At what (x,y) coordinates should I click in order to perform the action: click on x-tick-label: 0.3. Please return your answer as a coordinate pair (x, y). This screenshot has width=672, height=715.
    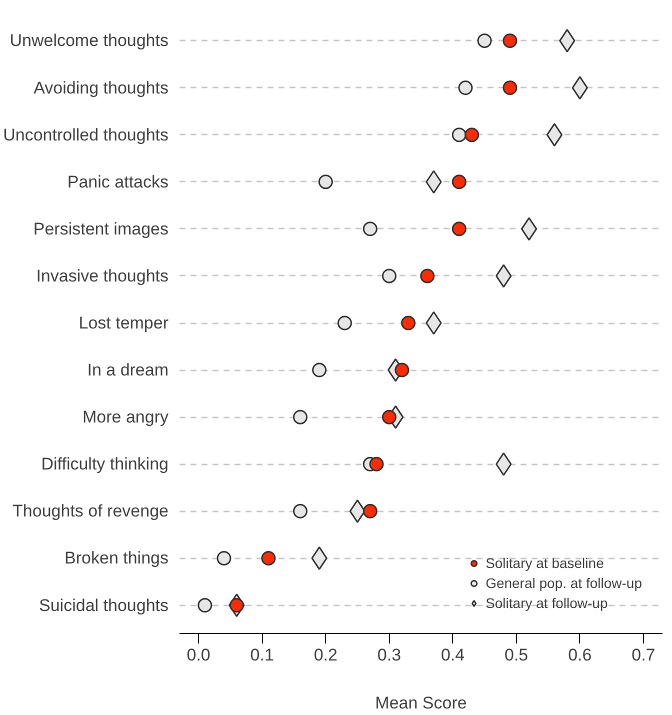
    Looking at the image, I should click on (389, 655).